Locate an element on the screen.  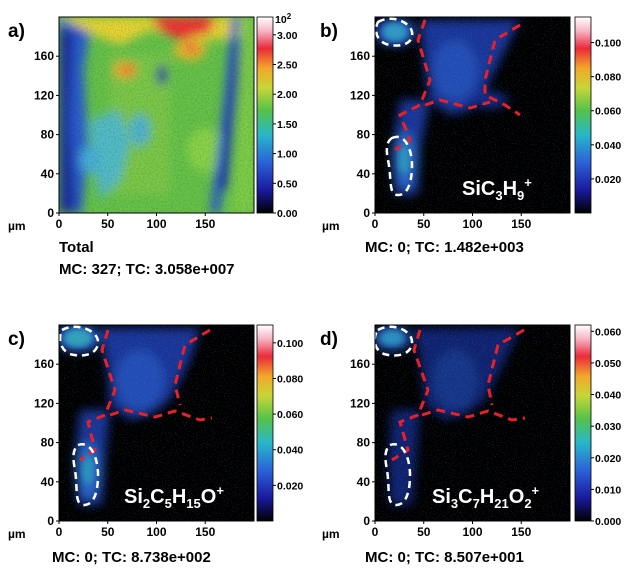
colorbar-tick-label: 2.00 is located at coordinates (287, 95).